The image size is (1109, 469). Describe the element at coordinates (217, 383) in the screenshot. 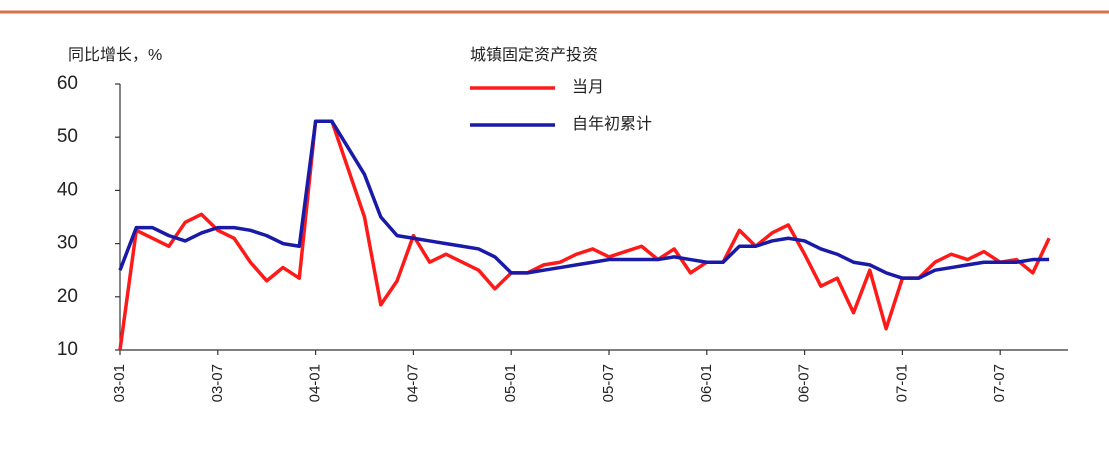

I see `x-tick-label: 03-07` at that location.